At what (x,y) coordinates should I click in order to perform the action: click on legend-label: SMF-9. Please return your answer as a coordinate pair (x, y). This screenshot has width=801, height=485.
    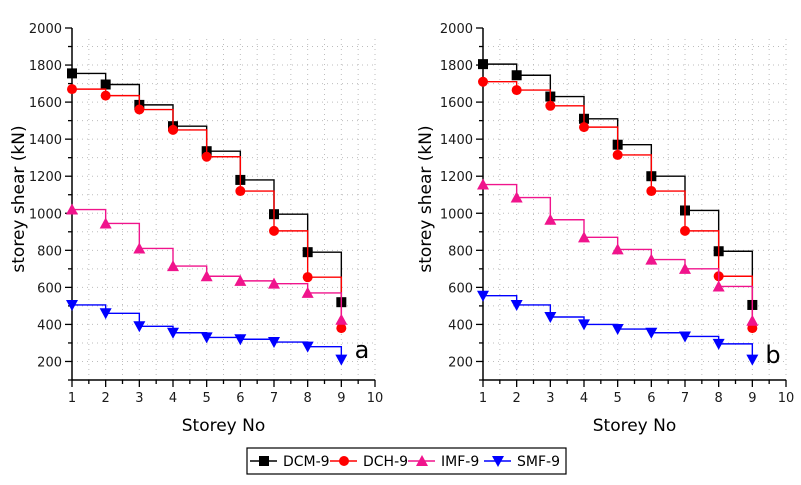
    Looking at the image, I should click on (538, 462).